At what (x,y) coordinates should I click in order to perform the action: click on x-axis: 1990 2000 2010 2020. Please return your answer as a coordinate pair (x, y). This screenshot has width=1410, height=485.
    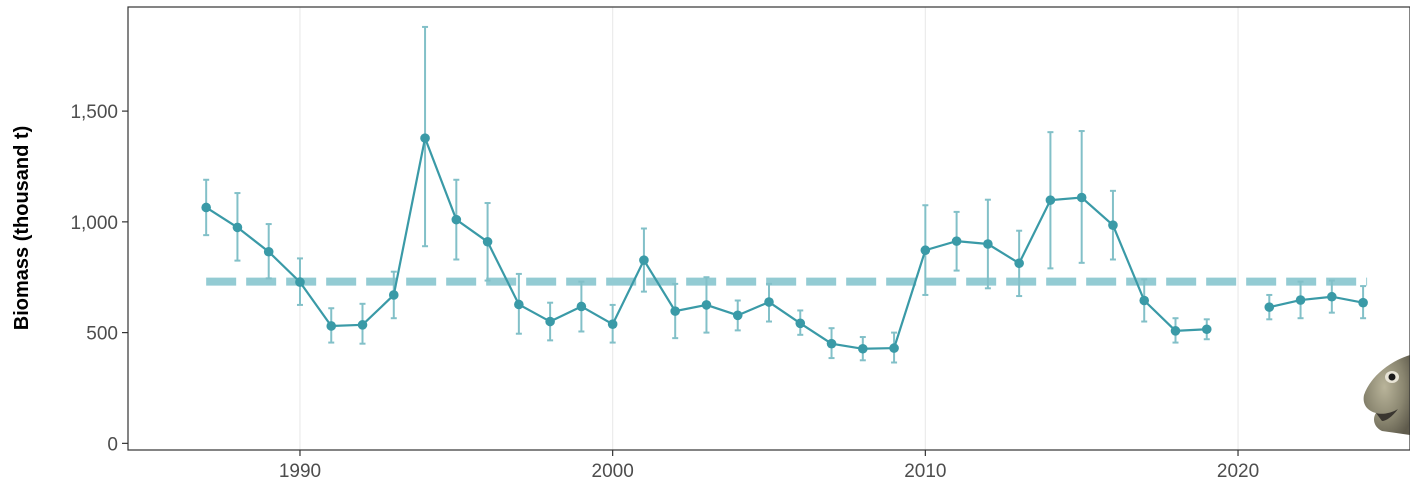
    Looking at the image, I should click on (769, 466).